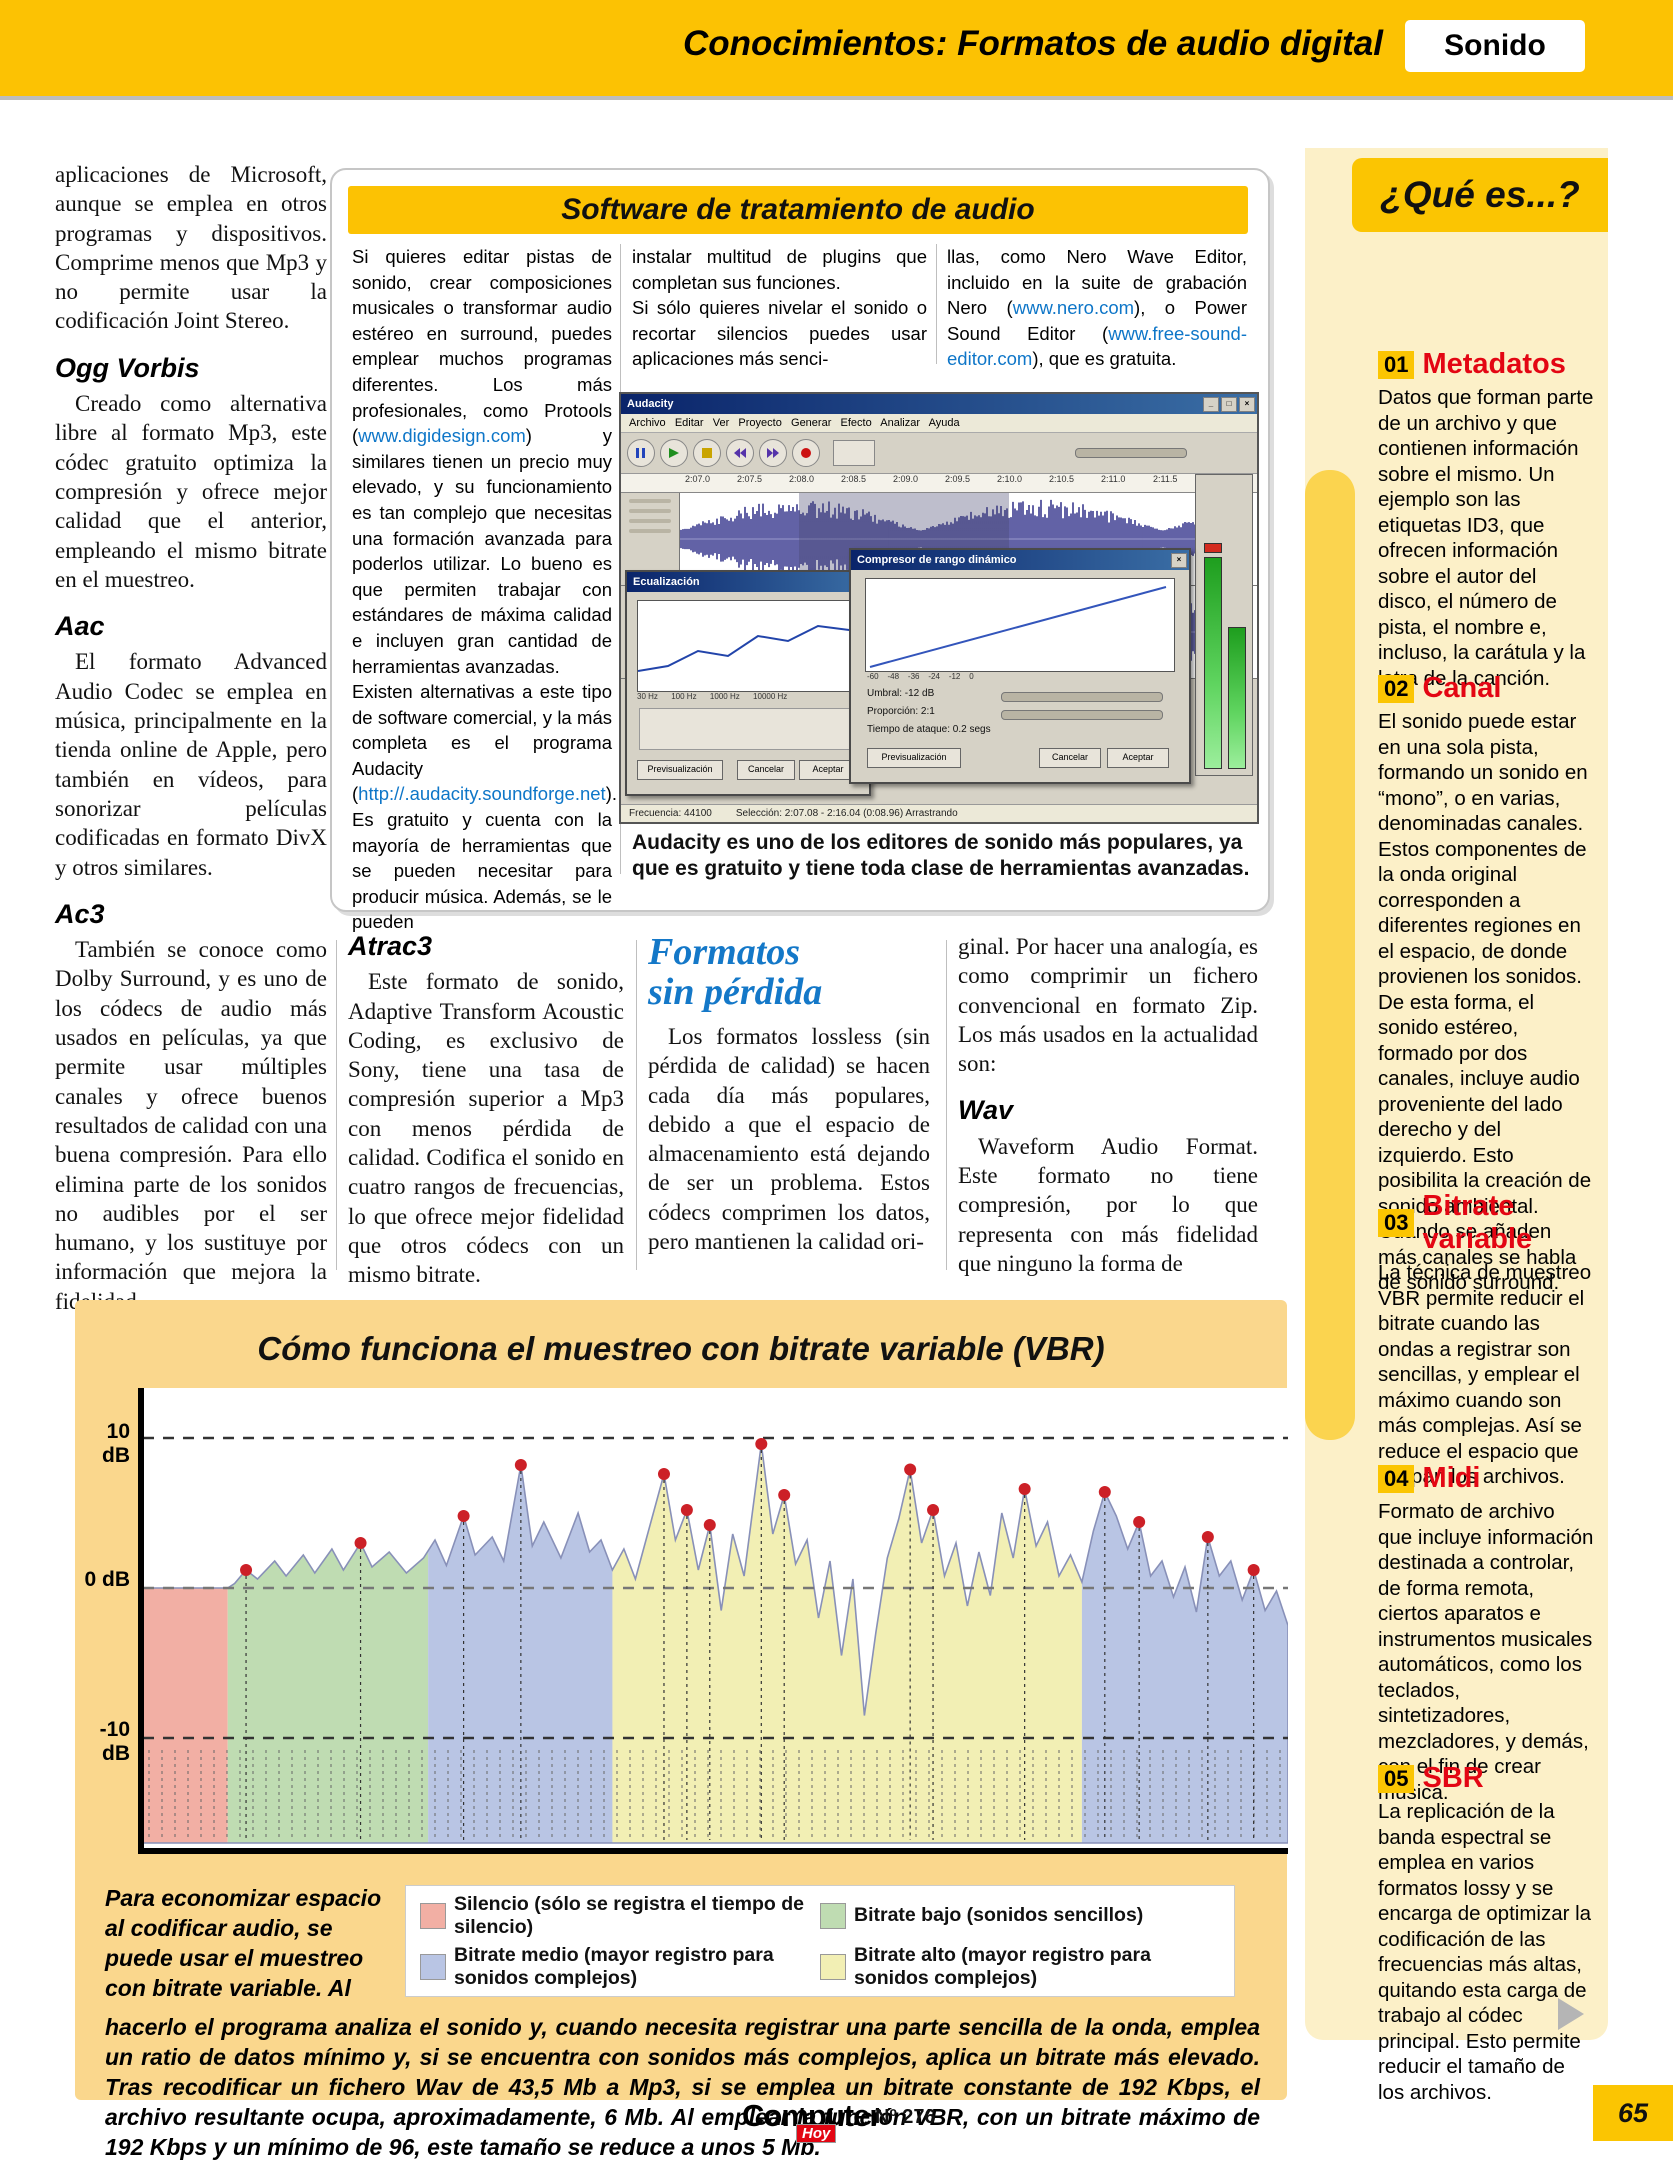  What do you see at coordinates (670, 813) in the screenshot?
I see `status-frequency: Frecuencia: 44100` at bounding box center [670, 813].